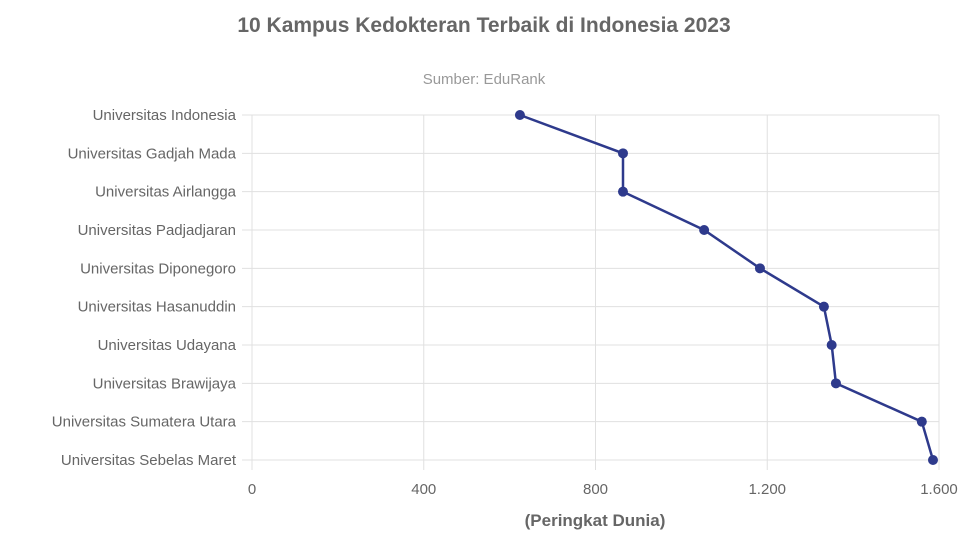 Image resolution: width=968 pixels, height=543 pixels. Describe the element at coordinates (484, 79) in the screenshot. I see `chart-subtitle: Sumber: EduRank` at that location.